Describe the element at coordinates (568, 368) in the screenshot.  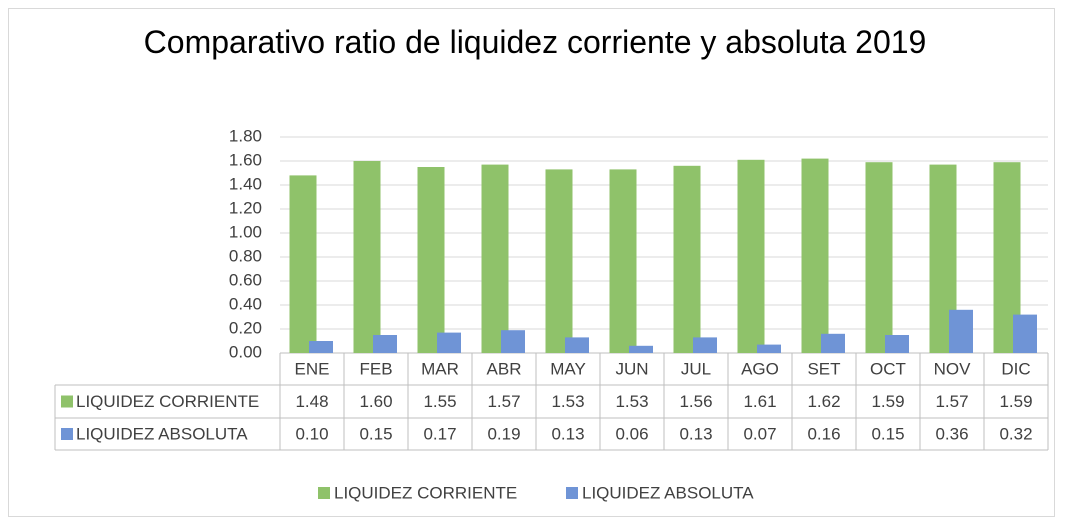
I see `x-tick-label: MAY` at that location.